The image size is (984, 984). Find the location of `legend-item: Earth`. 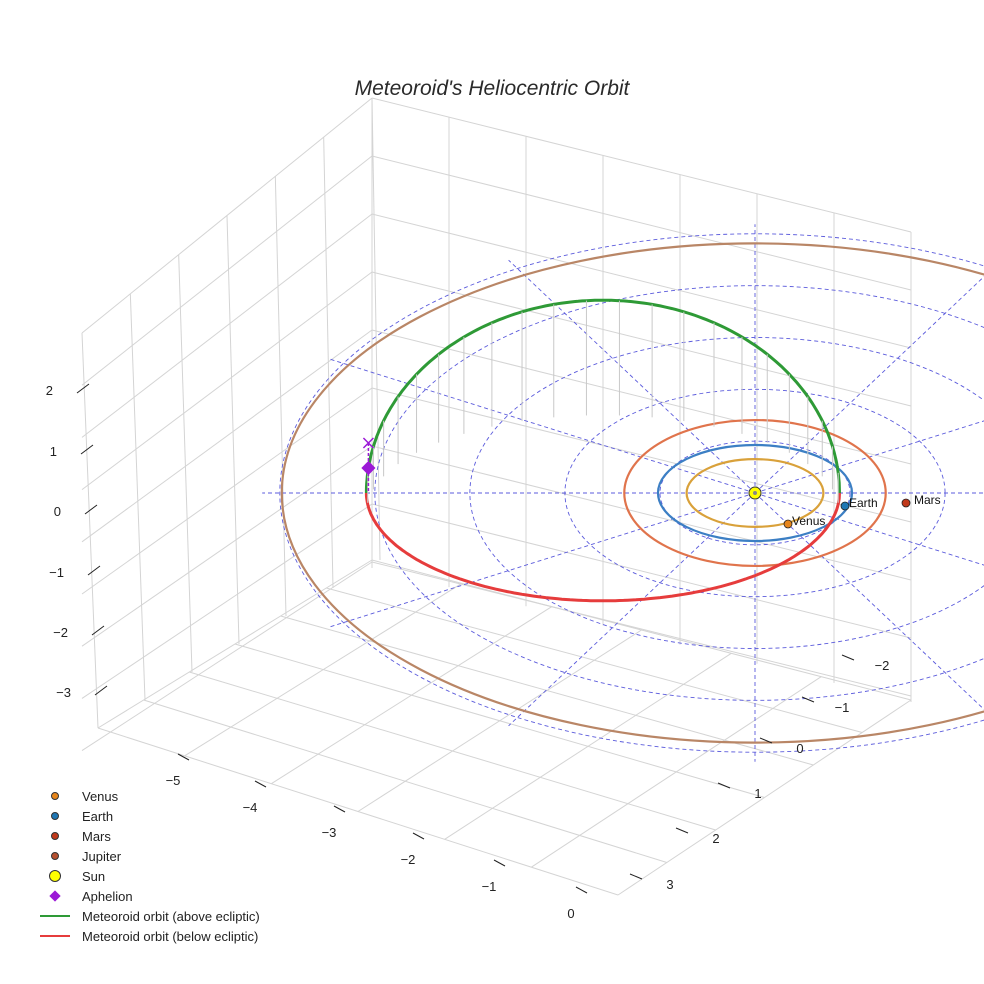

legend-item: Earth is located at coordinates (73, 816).